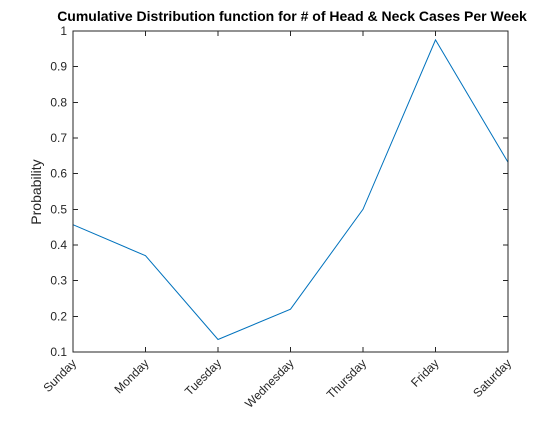 Image resolution: width=560 pixels, height=425 pixels. What do you see at coordinates (58, 67) in the screenshot?
I see `y-tick-label: 0.9` at bounding box center [58, 67].